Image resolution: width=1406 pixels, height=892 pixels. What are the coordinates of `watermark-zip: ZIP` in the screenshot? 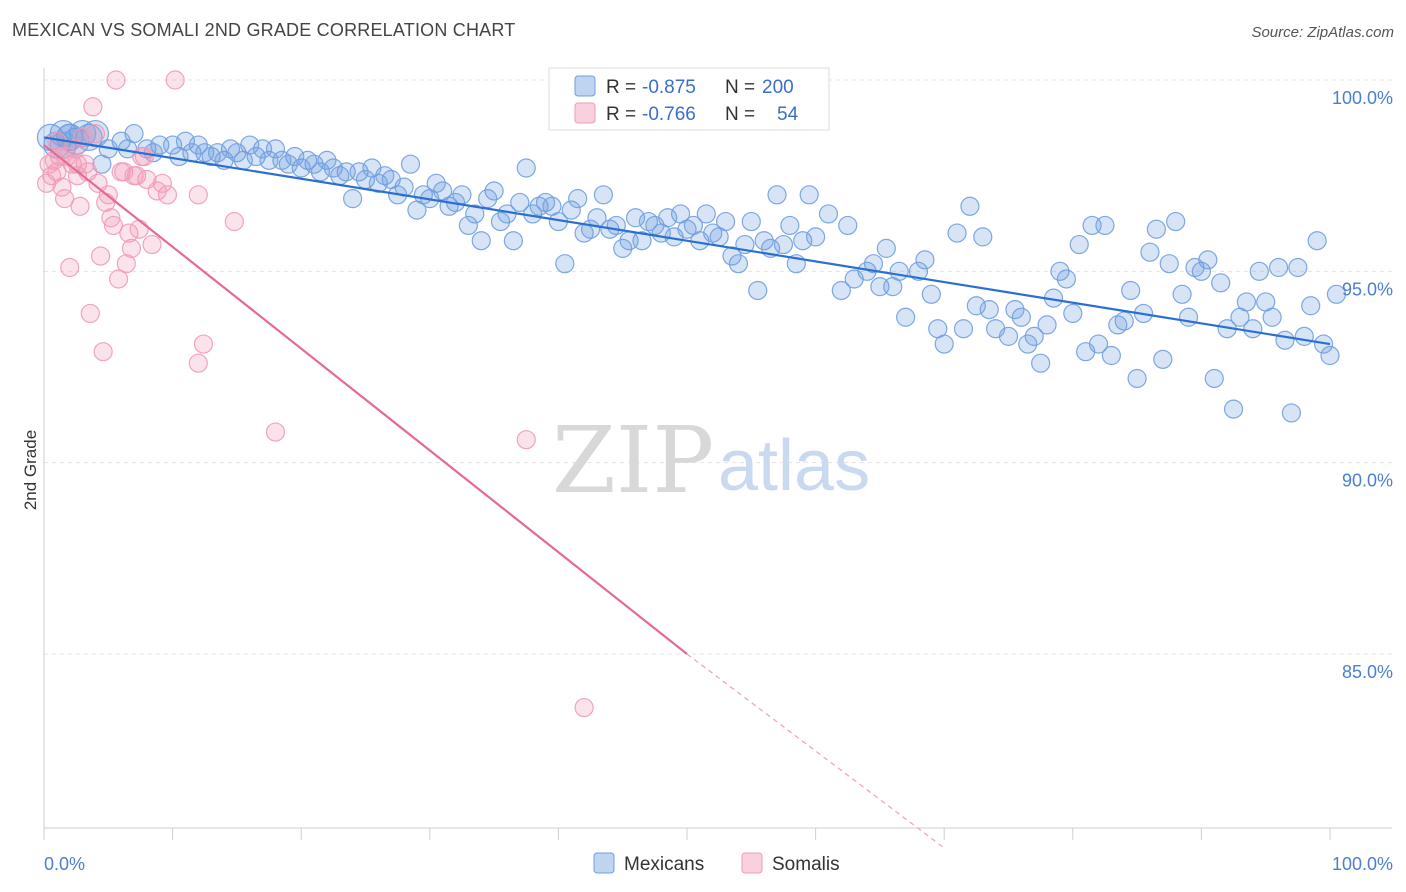 It's located at (633, 460).